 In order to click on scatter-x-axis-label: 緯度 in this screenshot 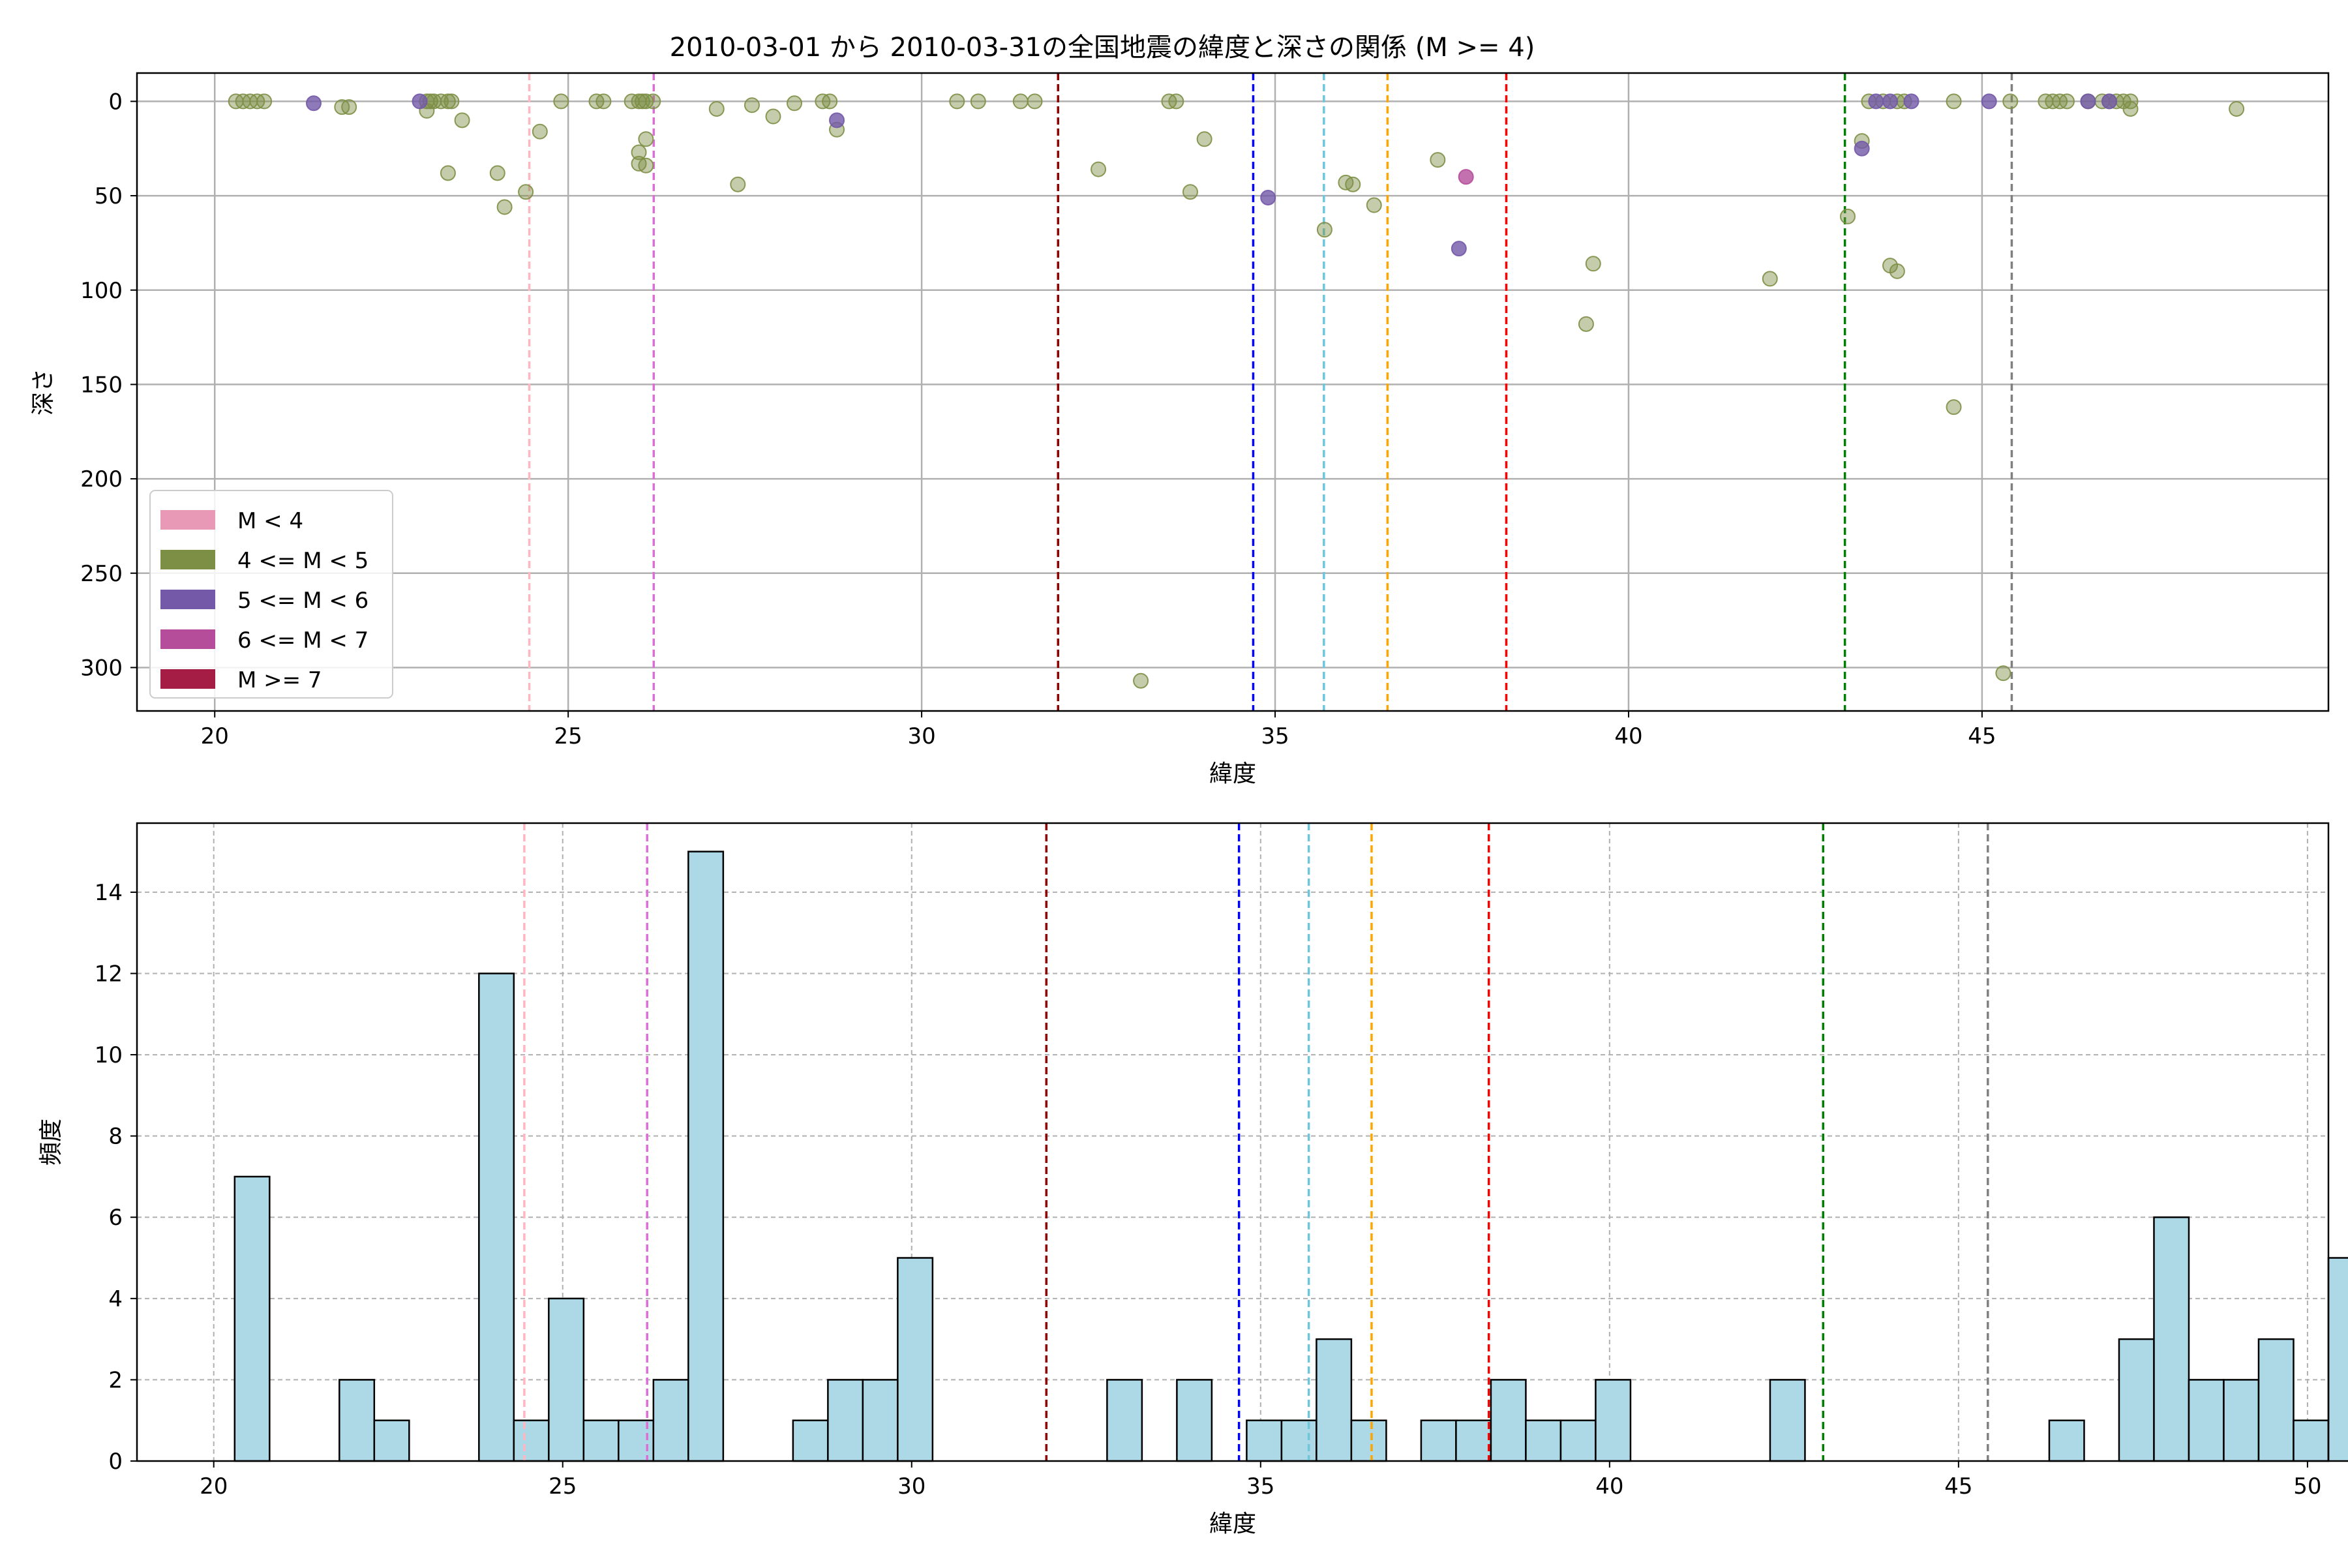, I will do `click(1233, 774)`.